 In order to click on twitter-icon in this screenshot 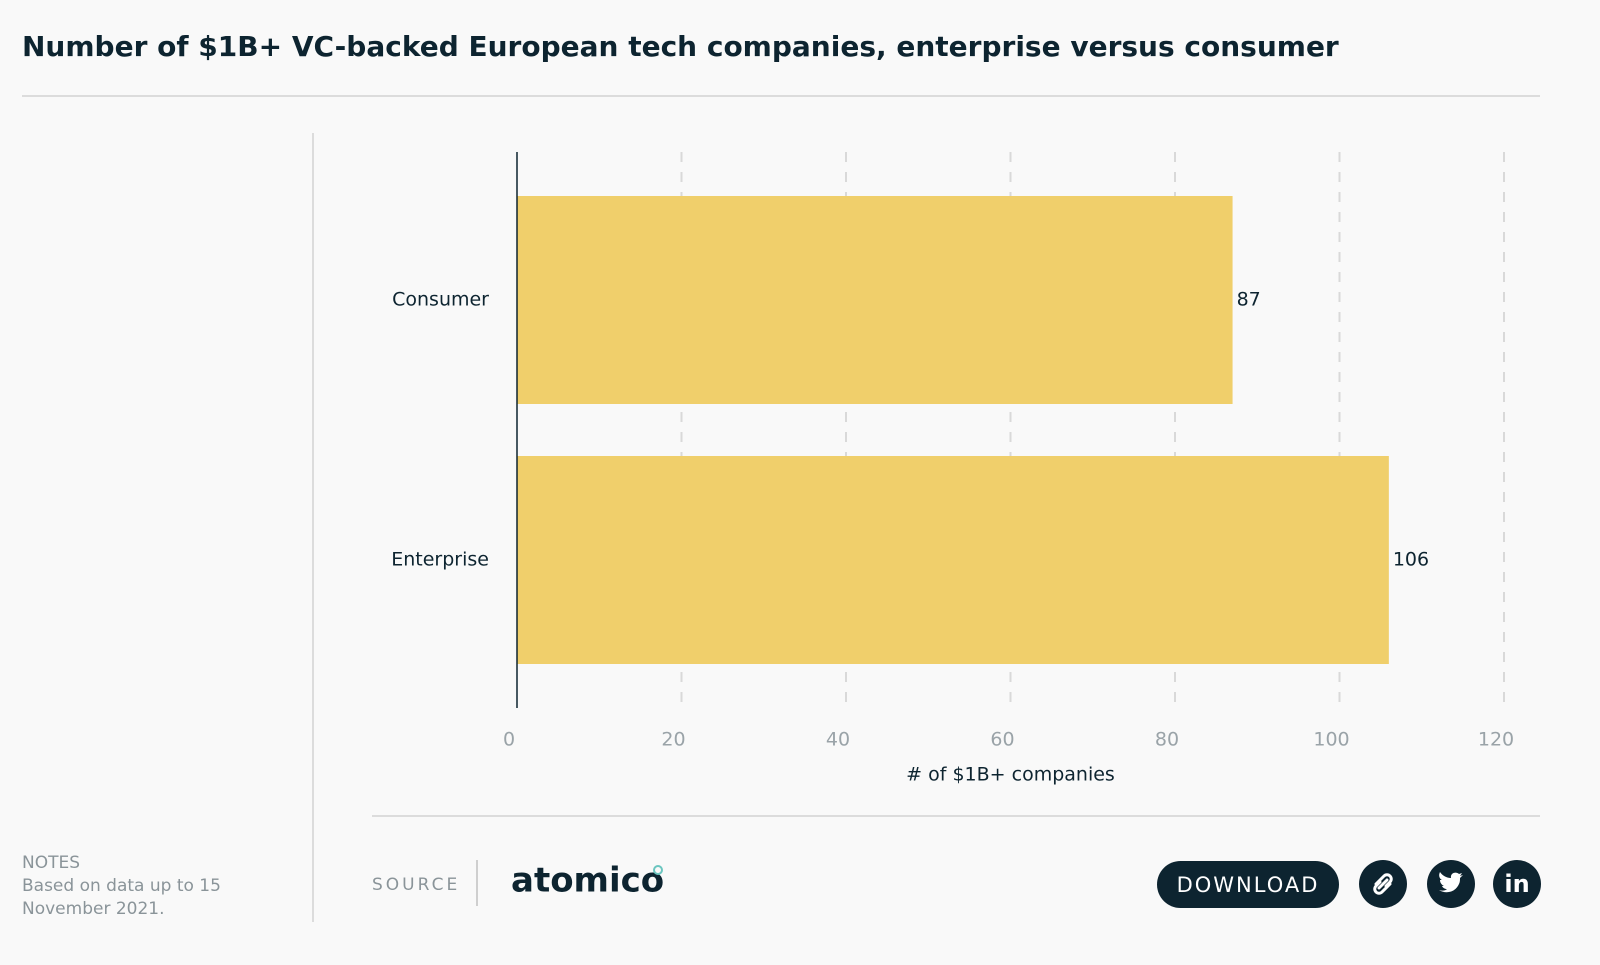, I will do `click(1451, 882)`.